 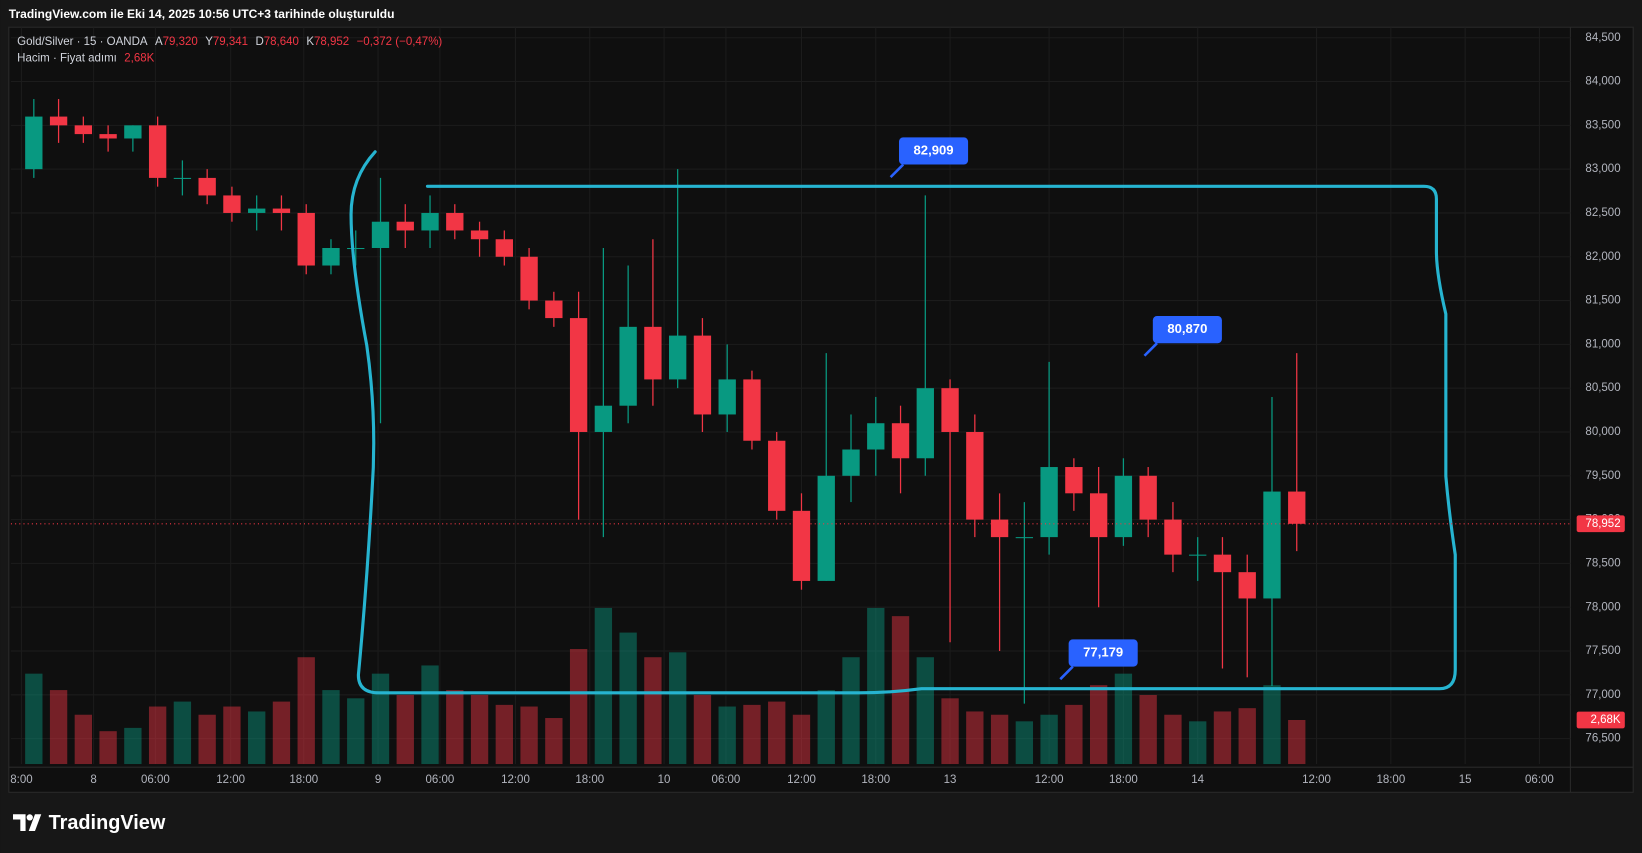 I want to click on x-tick-label: 10, so click(x=664, y=780).